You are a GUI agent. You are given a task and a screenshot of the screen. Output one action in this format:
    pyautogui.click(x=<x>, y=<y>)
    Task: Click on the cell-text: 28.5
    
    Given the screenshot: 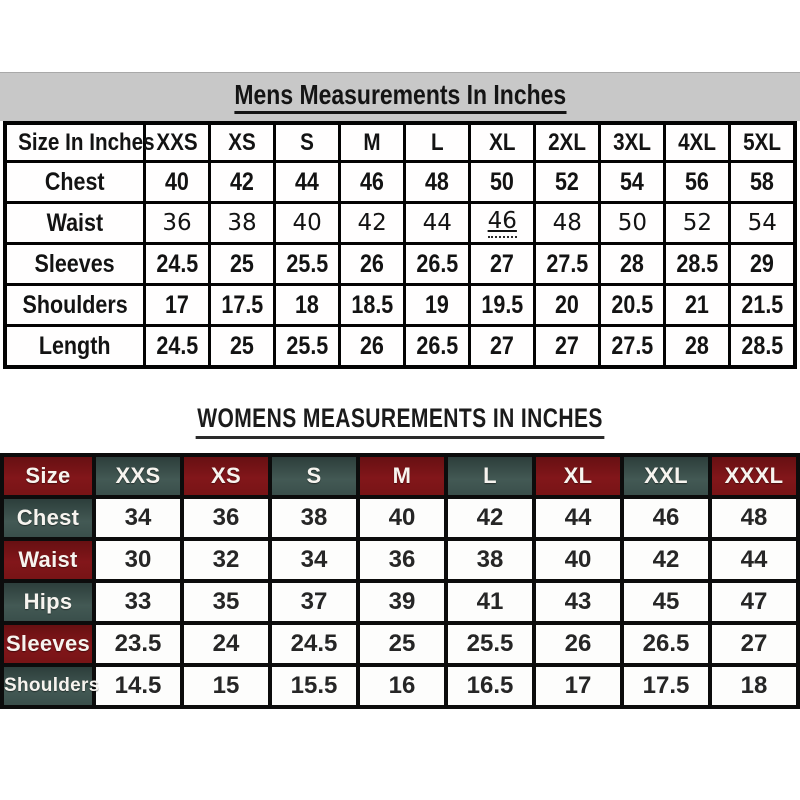 What is the action you would take?
    pyautogui.click(x=697, y=263)
    